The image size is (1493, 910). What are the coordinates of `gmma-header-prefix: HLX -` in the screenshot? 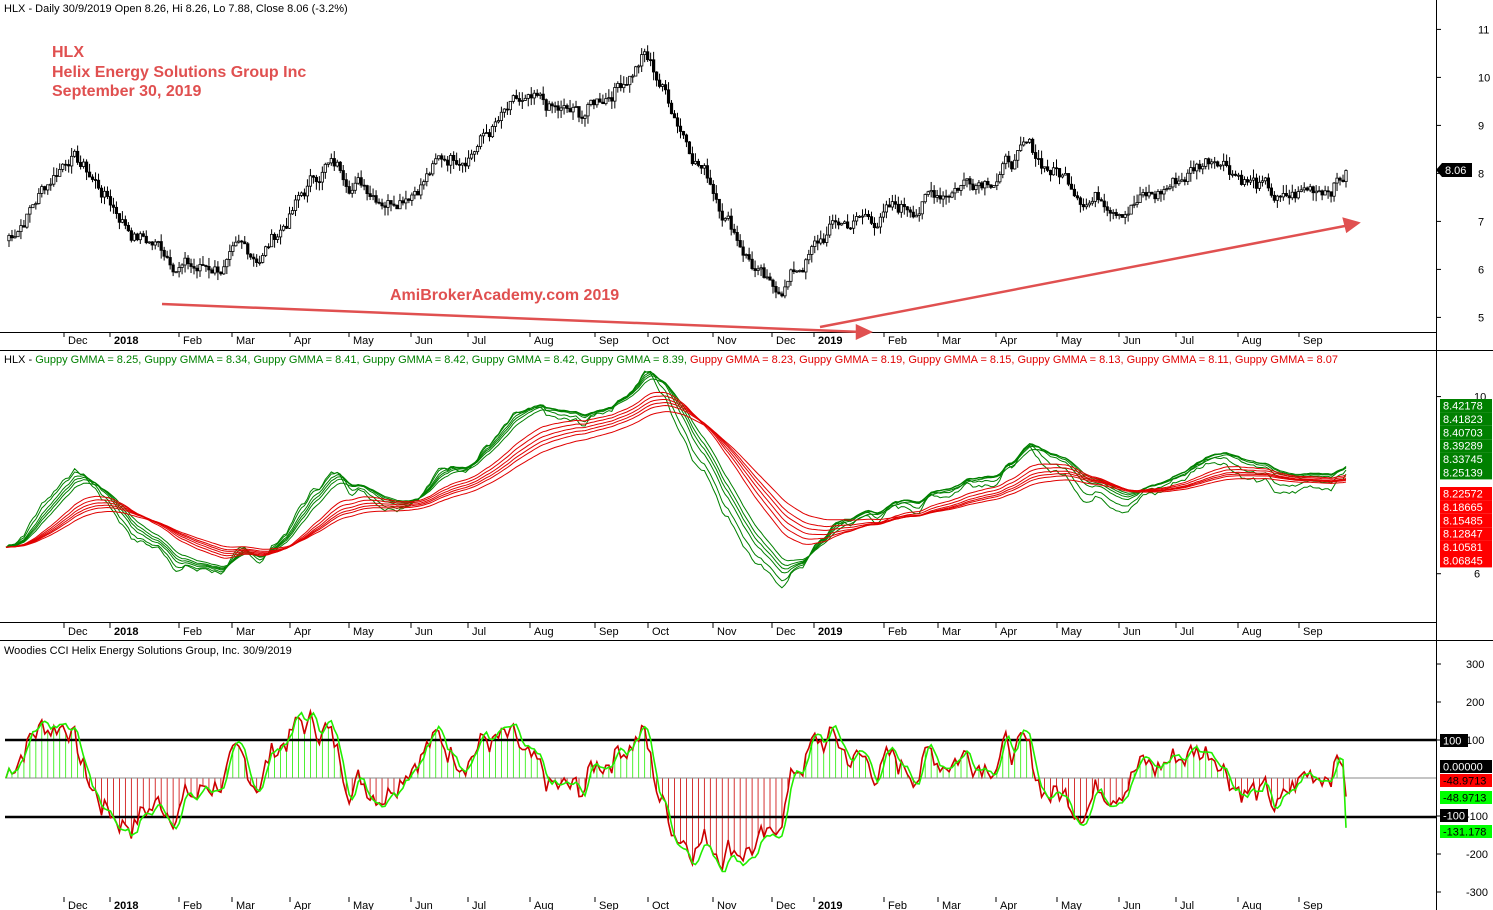 It's located at (19, 360).